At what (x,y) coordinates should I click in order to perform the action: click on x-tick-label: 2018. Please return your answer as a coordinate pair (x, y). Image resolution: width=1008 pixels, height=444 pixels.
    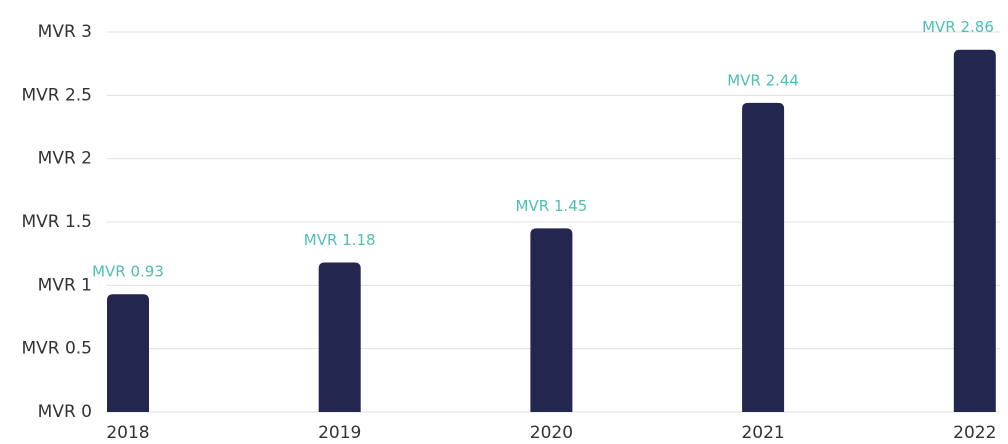
    Looking at the image, I should click on (127, 433).